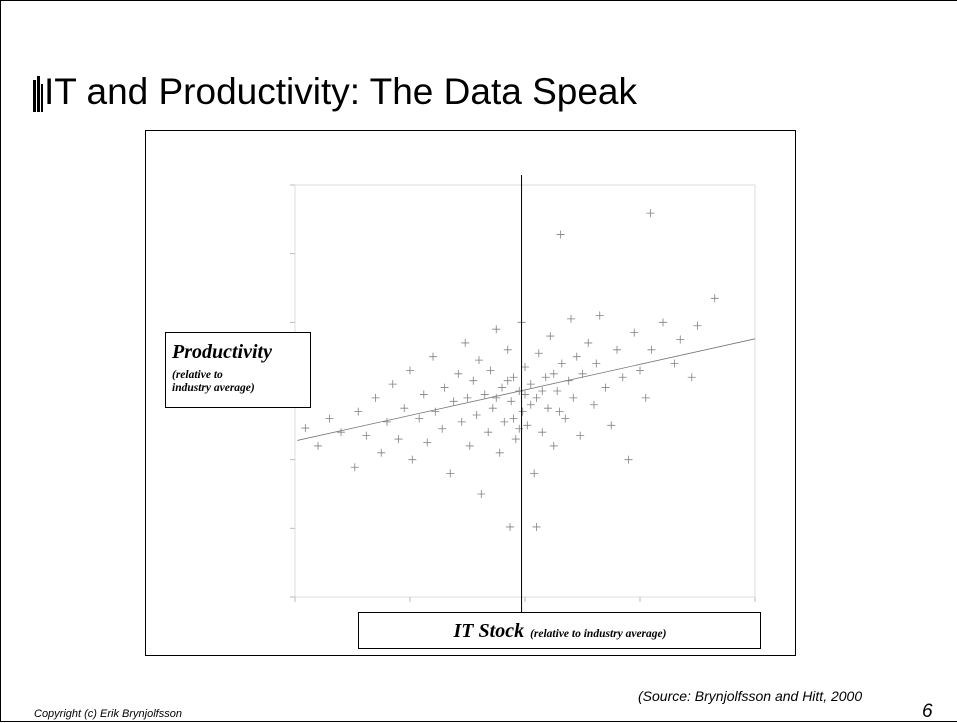 The height and width of the screenshot is (723, 957). I want to click on y-label-note: industry average), so click(213, 388).